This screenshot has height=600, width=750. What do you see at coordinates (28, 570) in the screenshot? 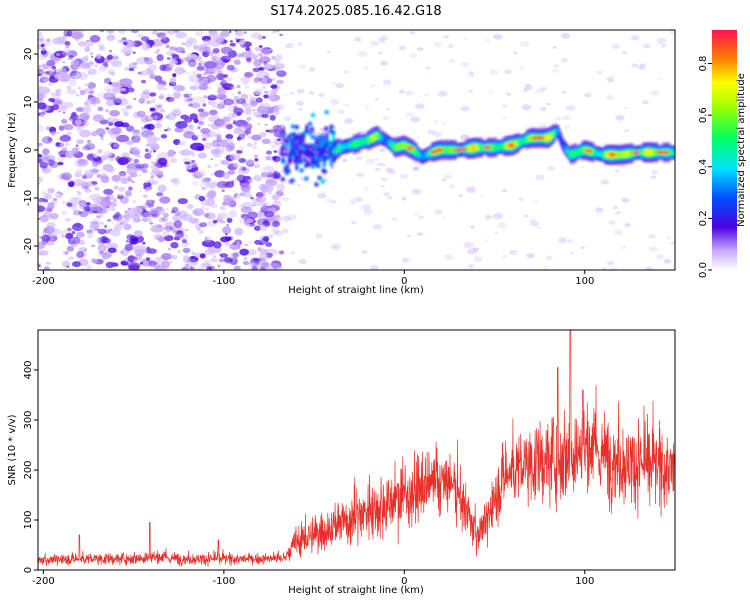
I see `y-tick-label: 0` at bounding box center [28, 570].